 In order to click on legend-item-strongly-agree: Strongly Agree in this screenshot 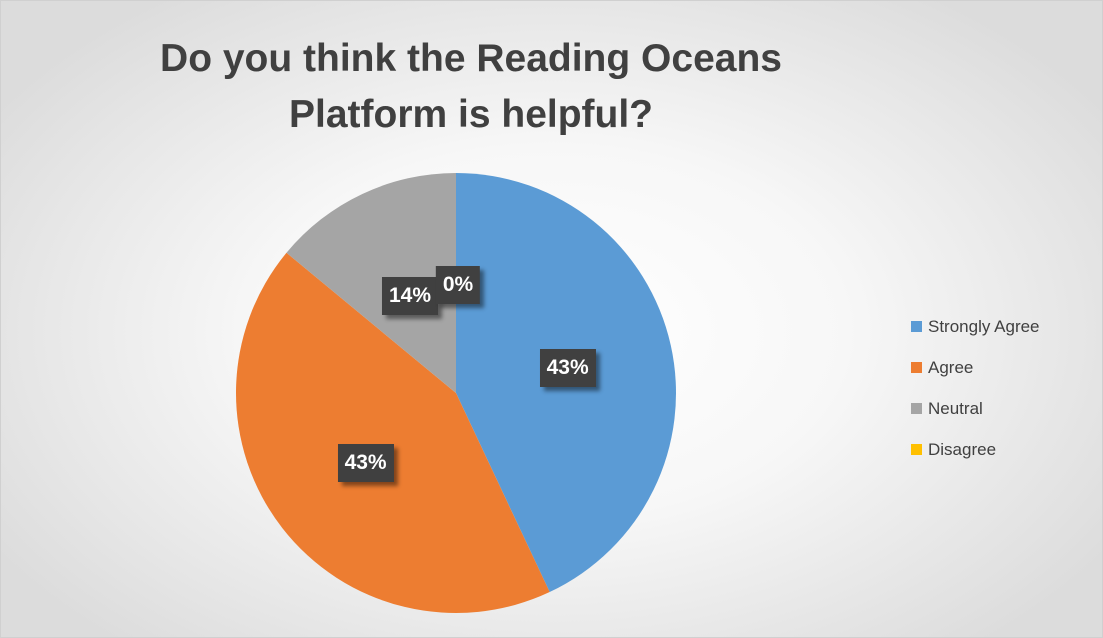, I will do `click(1001, 326)`.